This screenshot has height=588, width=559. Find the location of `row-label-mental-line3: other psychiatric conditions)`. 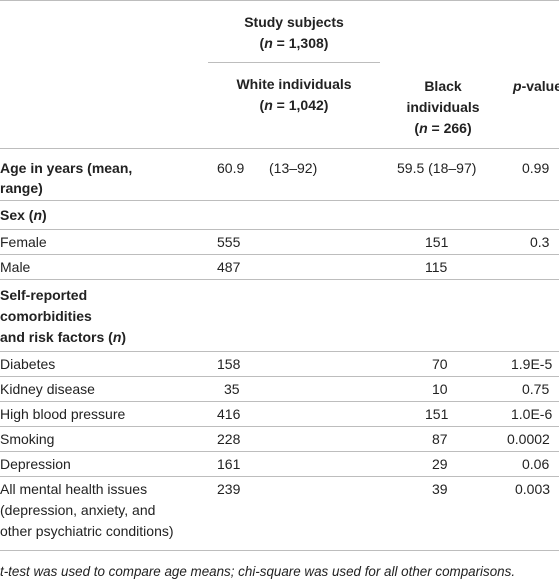

row-label-mental-line3: other psychiatric conditions) is located at coordinates (87, 531).